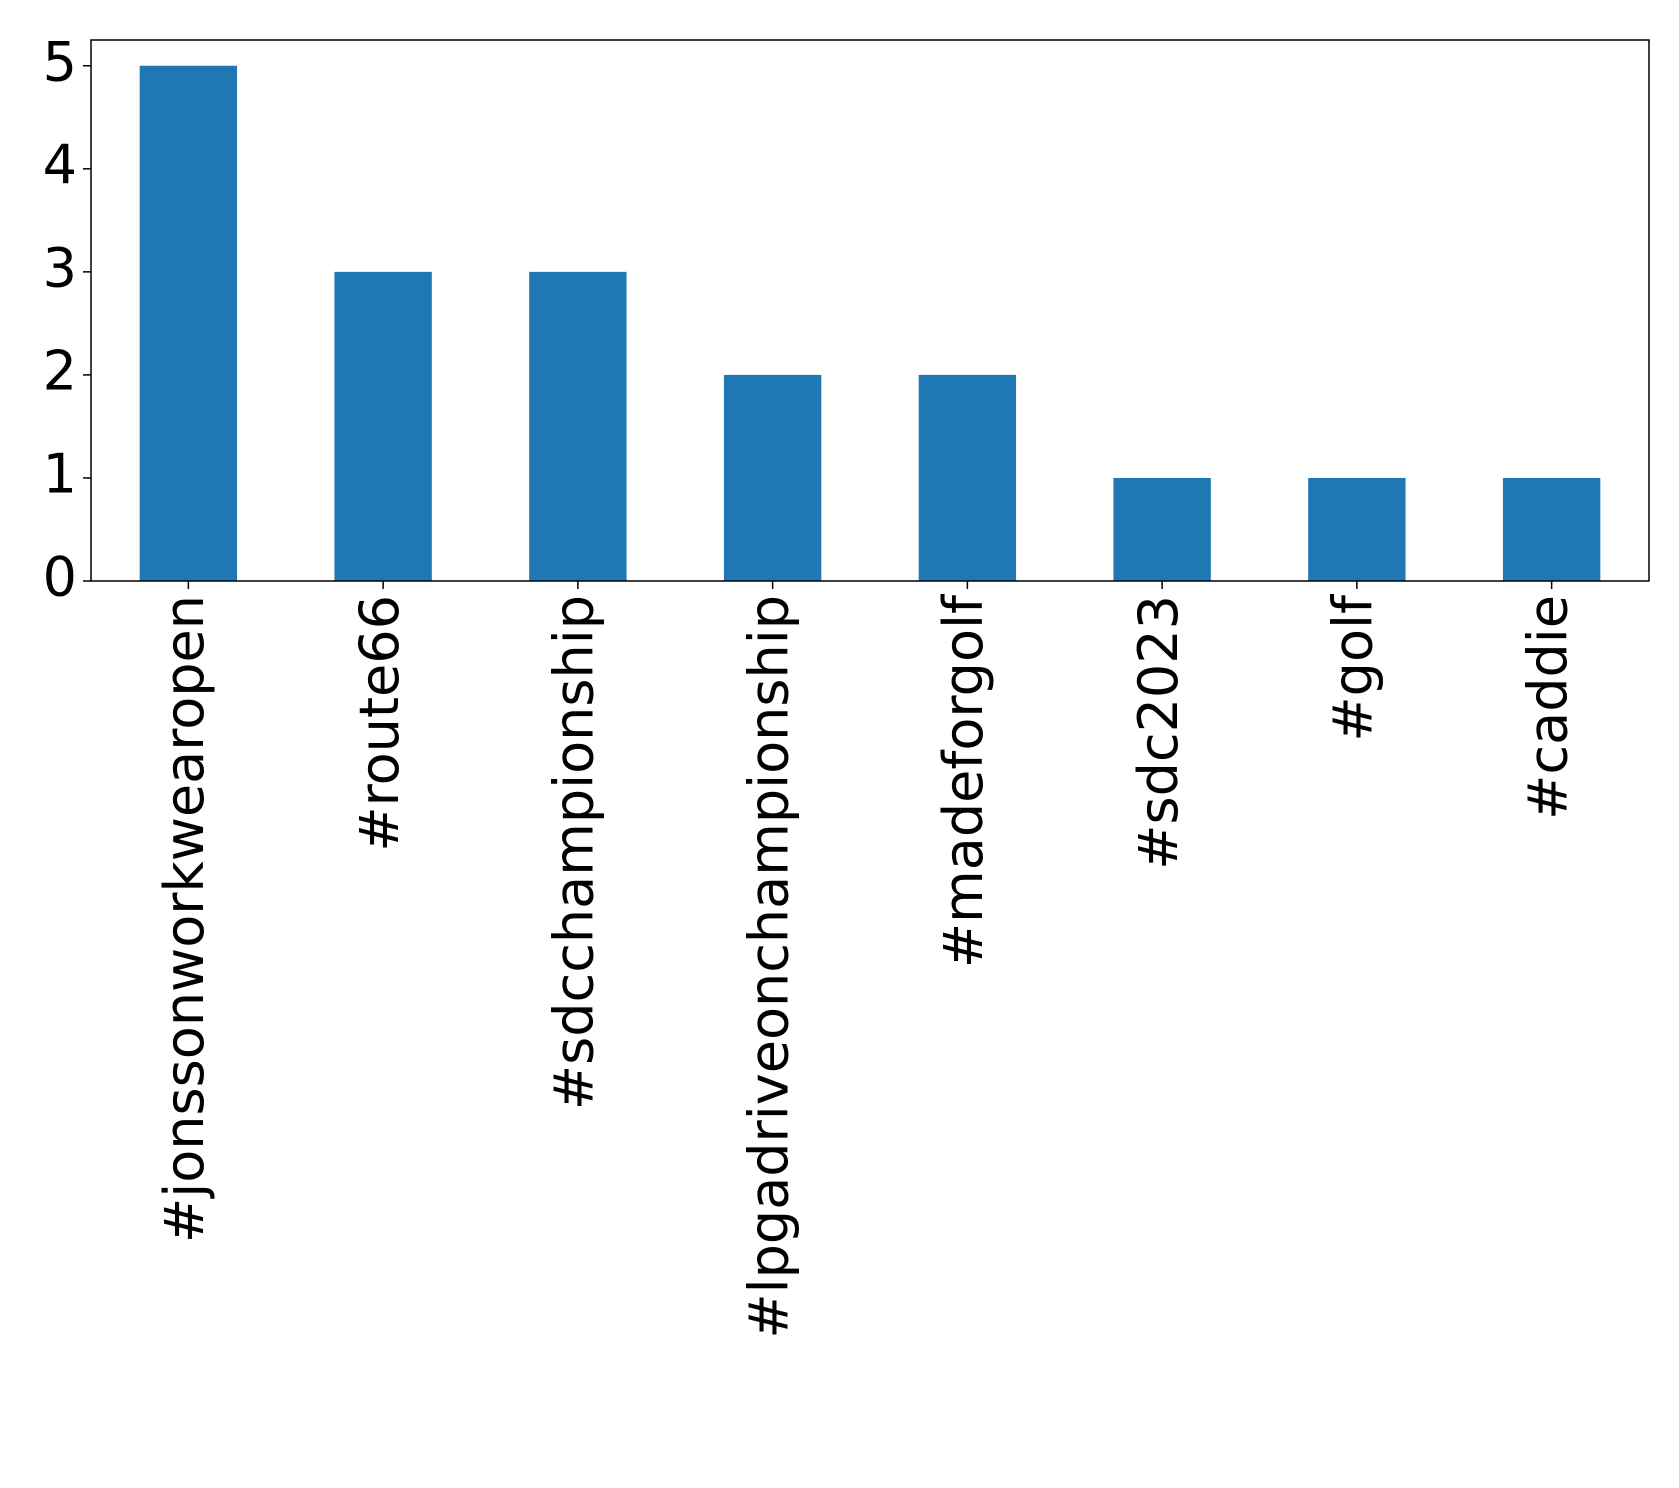  I want to click on x-tick-label: #madeforgolf, so click(963, 780).